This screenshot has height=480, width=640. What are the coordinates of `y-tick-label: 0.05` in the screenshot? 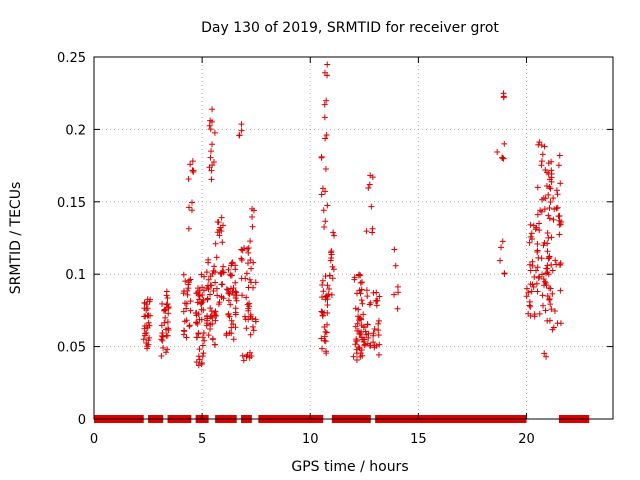 It's located at (71, 348).